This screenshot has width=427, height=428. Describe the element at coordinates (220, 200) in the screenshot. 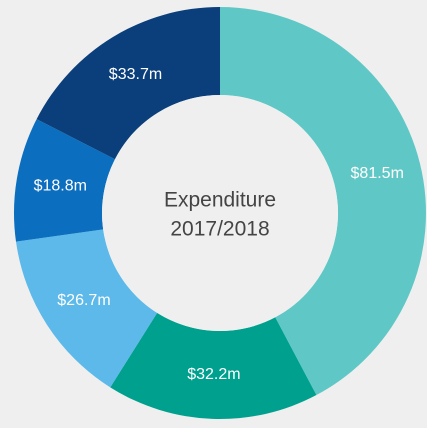

I see `center-text: Expenditure` at that location.